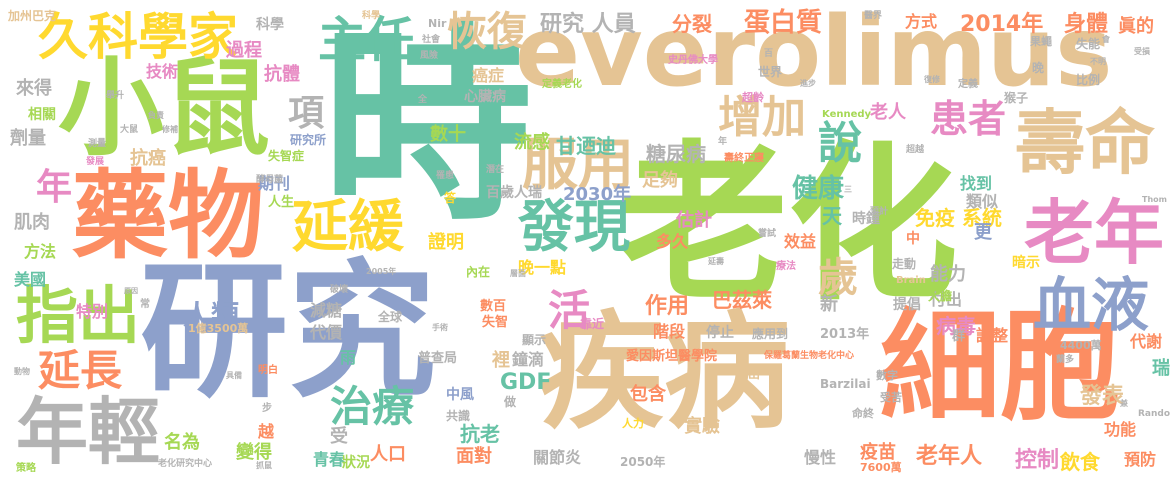 This screenshot has height=482, width=1175. Describe the element at coordinates (863, 413) in the screenshot. I see `word-mingzhong: 命終` at that location.